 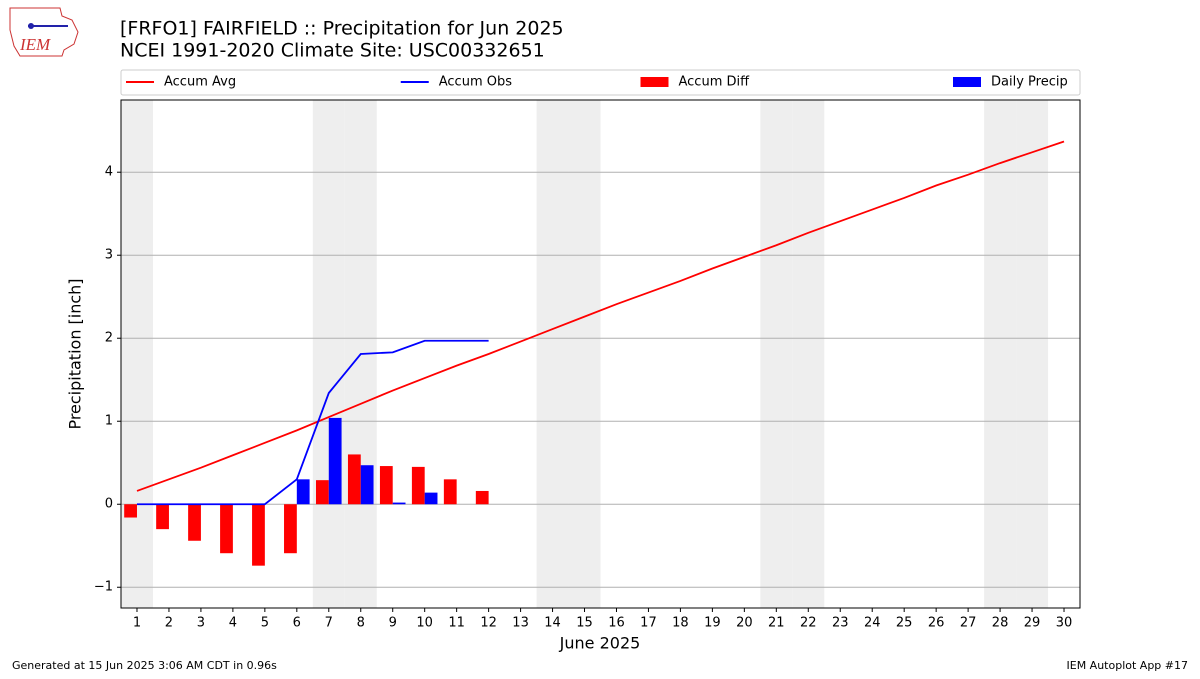 What do you see at coordinates (680, 623) in the screenshot?
I see `x-tick-label: 18` at bounding box center [680, 623].